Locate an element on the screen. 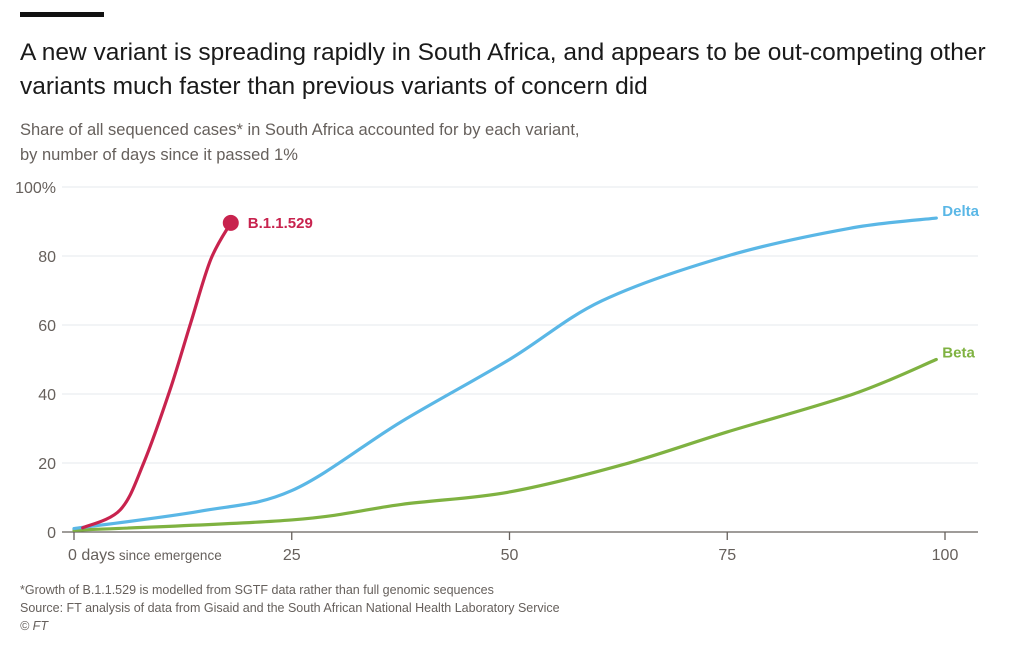  x-tick-label: 25 is located at coordinates (292, 555).